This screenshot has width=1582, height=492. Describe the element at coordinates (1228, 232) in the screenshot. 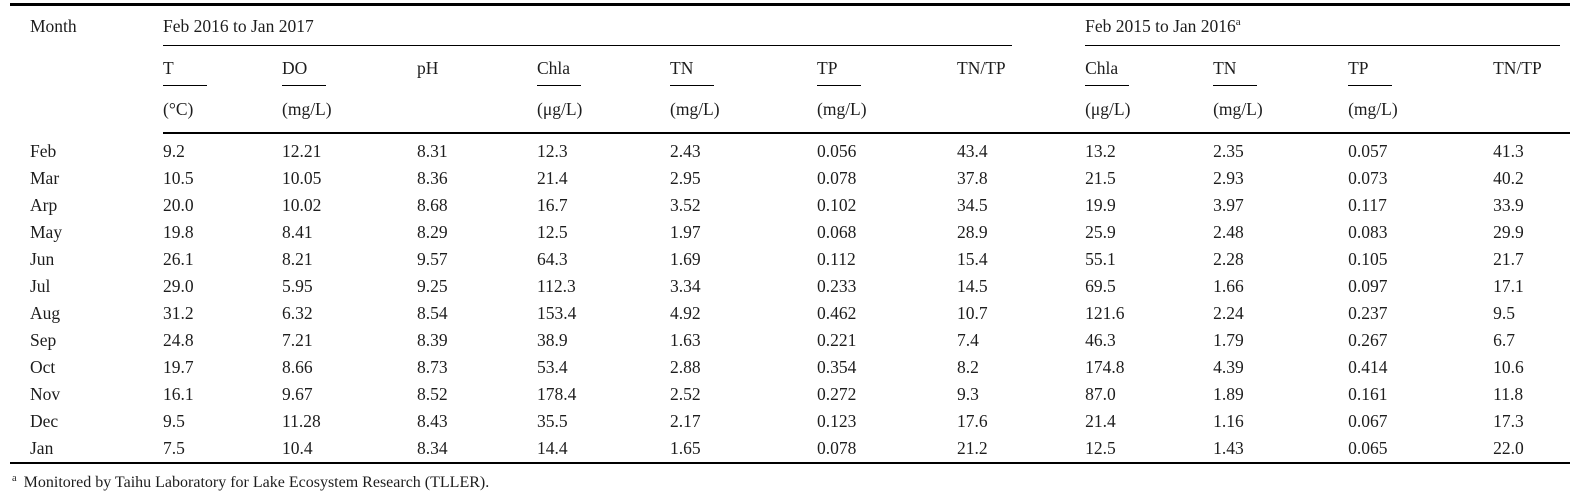

I see `data-cell: 2.48` at that location.